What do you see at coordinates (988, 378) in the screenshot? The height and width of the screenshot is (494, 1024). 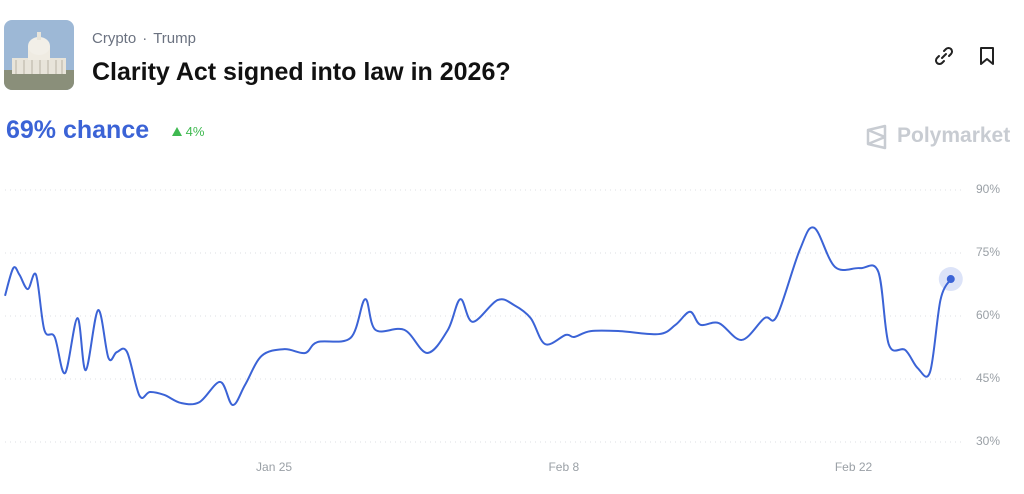 I see `y-tick-label: 45%` at bounding box center [988, 378].